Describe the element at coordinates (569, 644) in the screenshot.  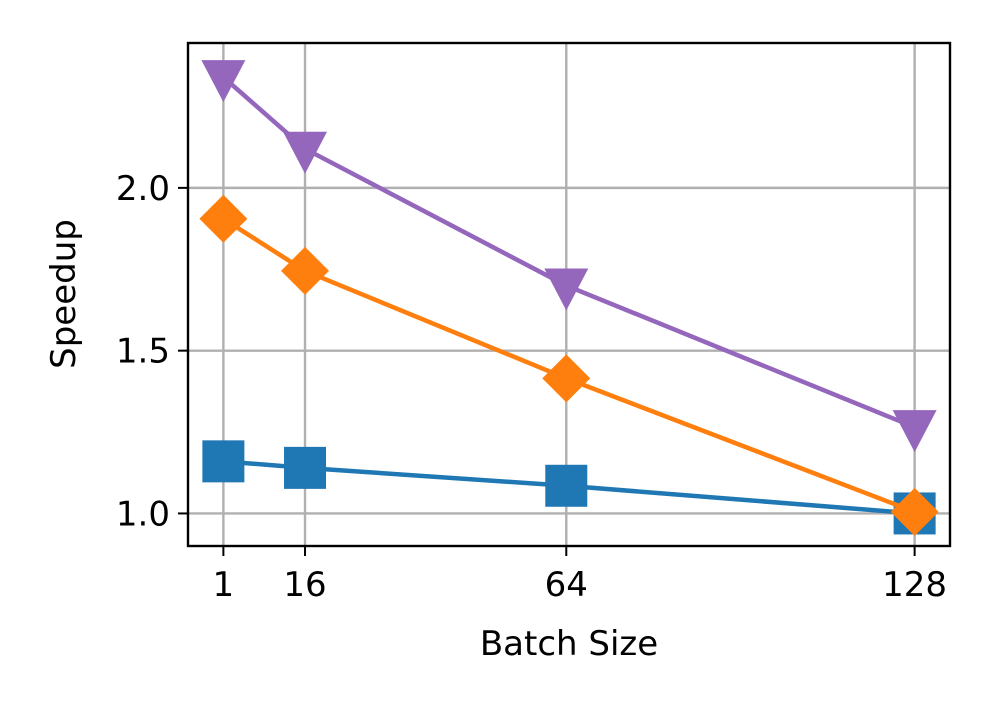
I see `x-axis-label: Batch Size` at that location.